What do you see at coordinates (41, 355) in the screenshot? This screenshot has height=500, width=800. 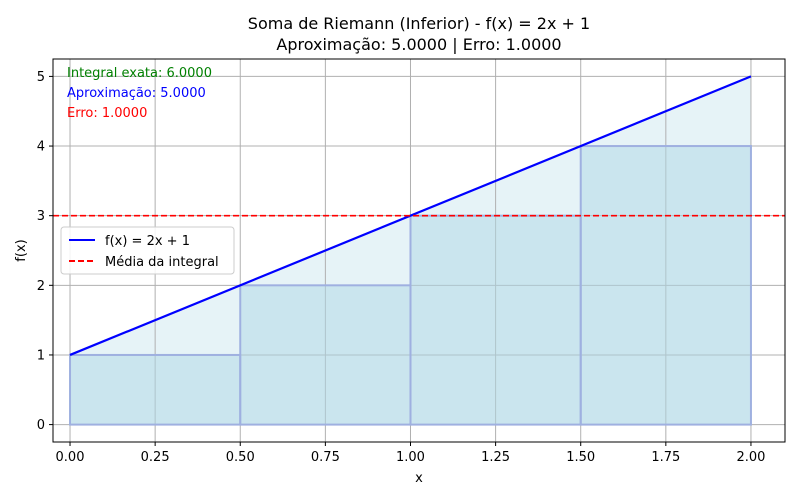 I see `y-tick-label: 1` at bounding box center [41, 355].